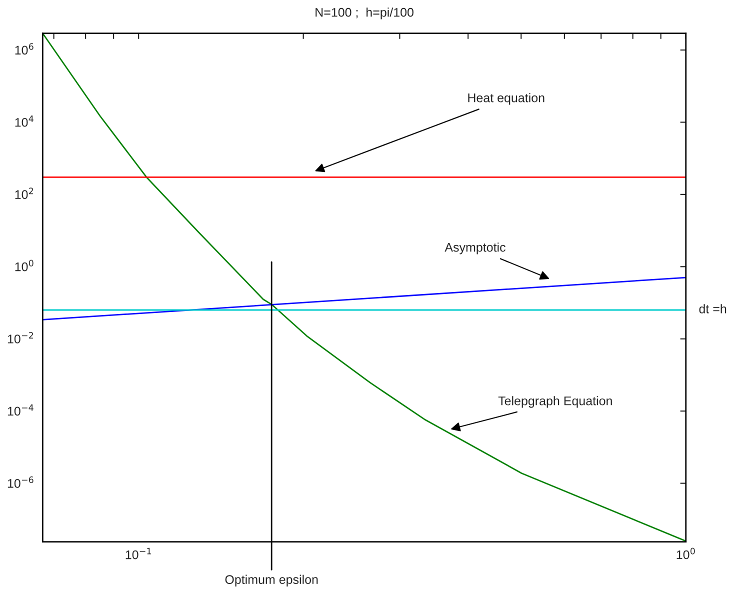  Describe the element at coordinates (506, 99) in the screenshot. I see `annotation: Heat equation` at that location.